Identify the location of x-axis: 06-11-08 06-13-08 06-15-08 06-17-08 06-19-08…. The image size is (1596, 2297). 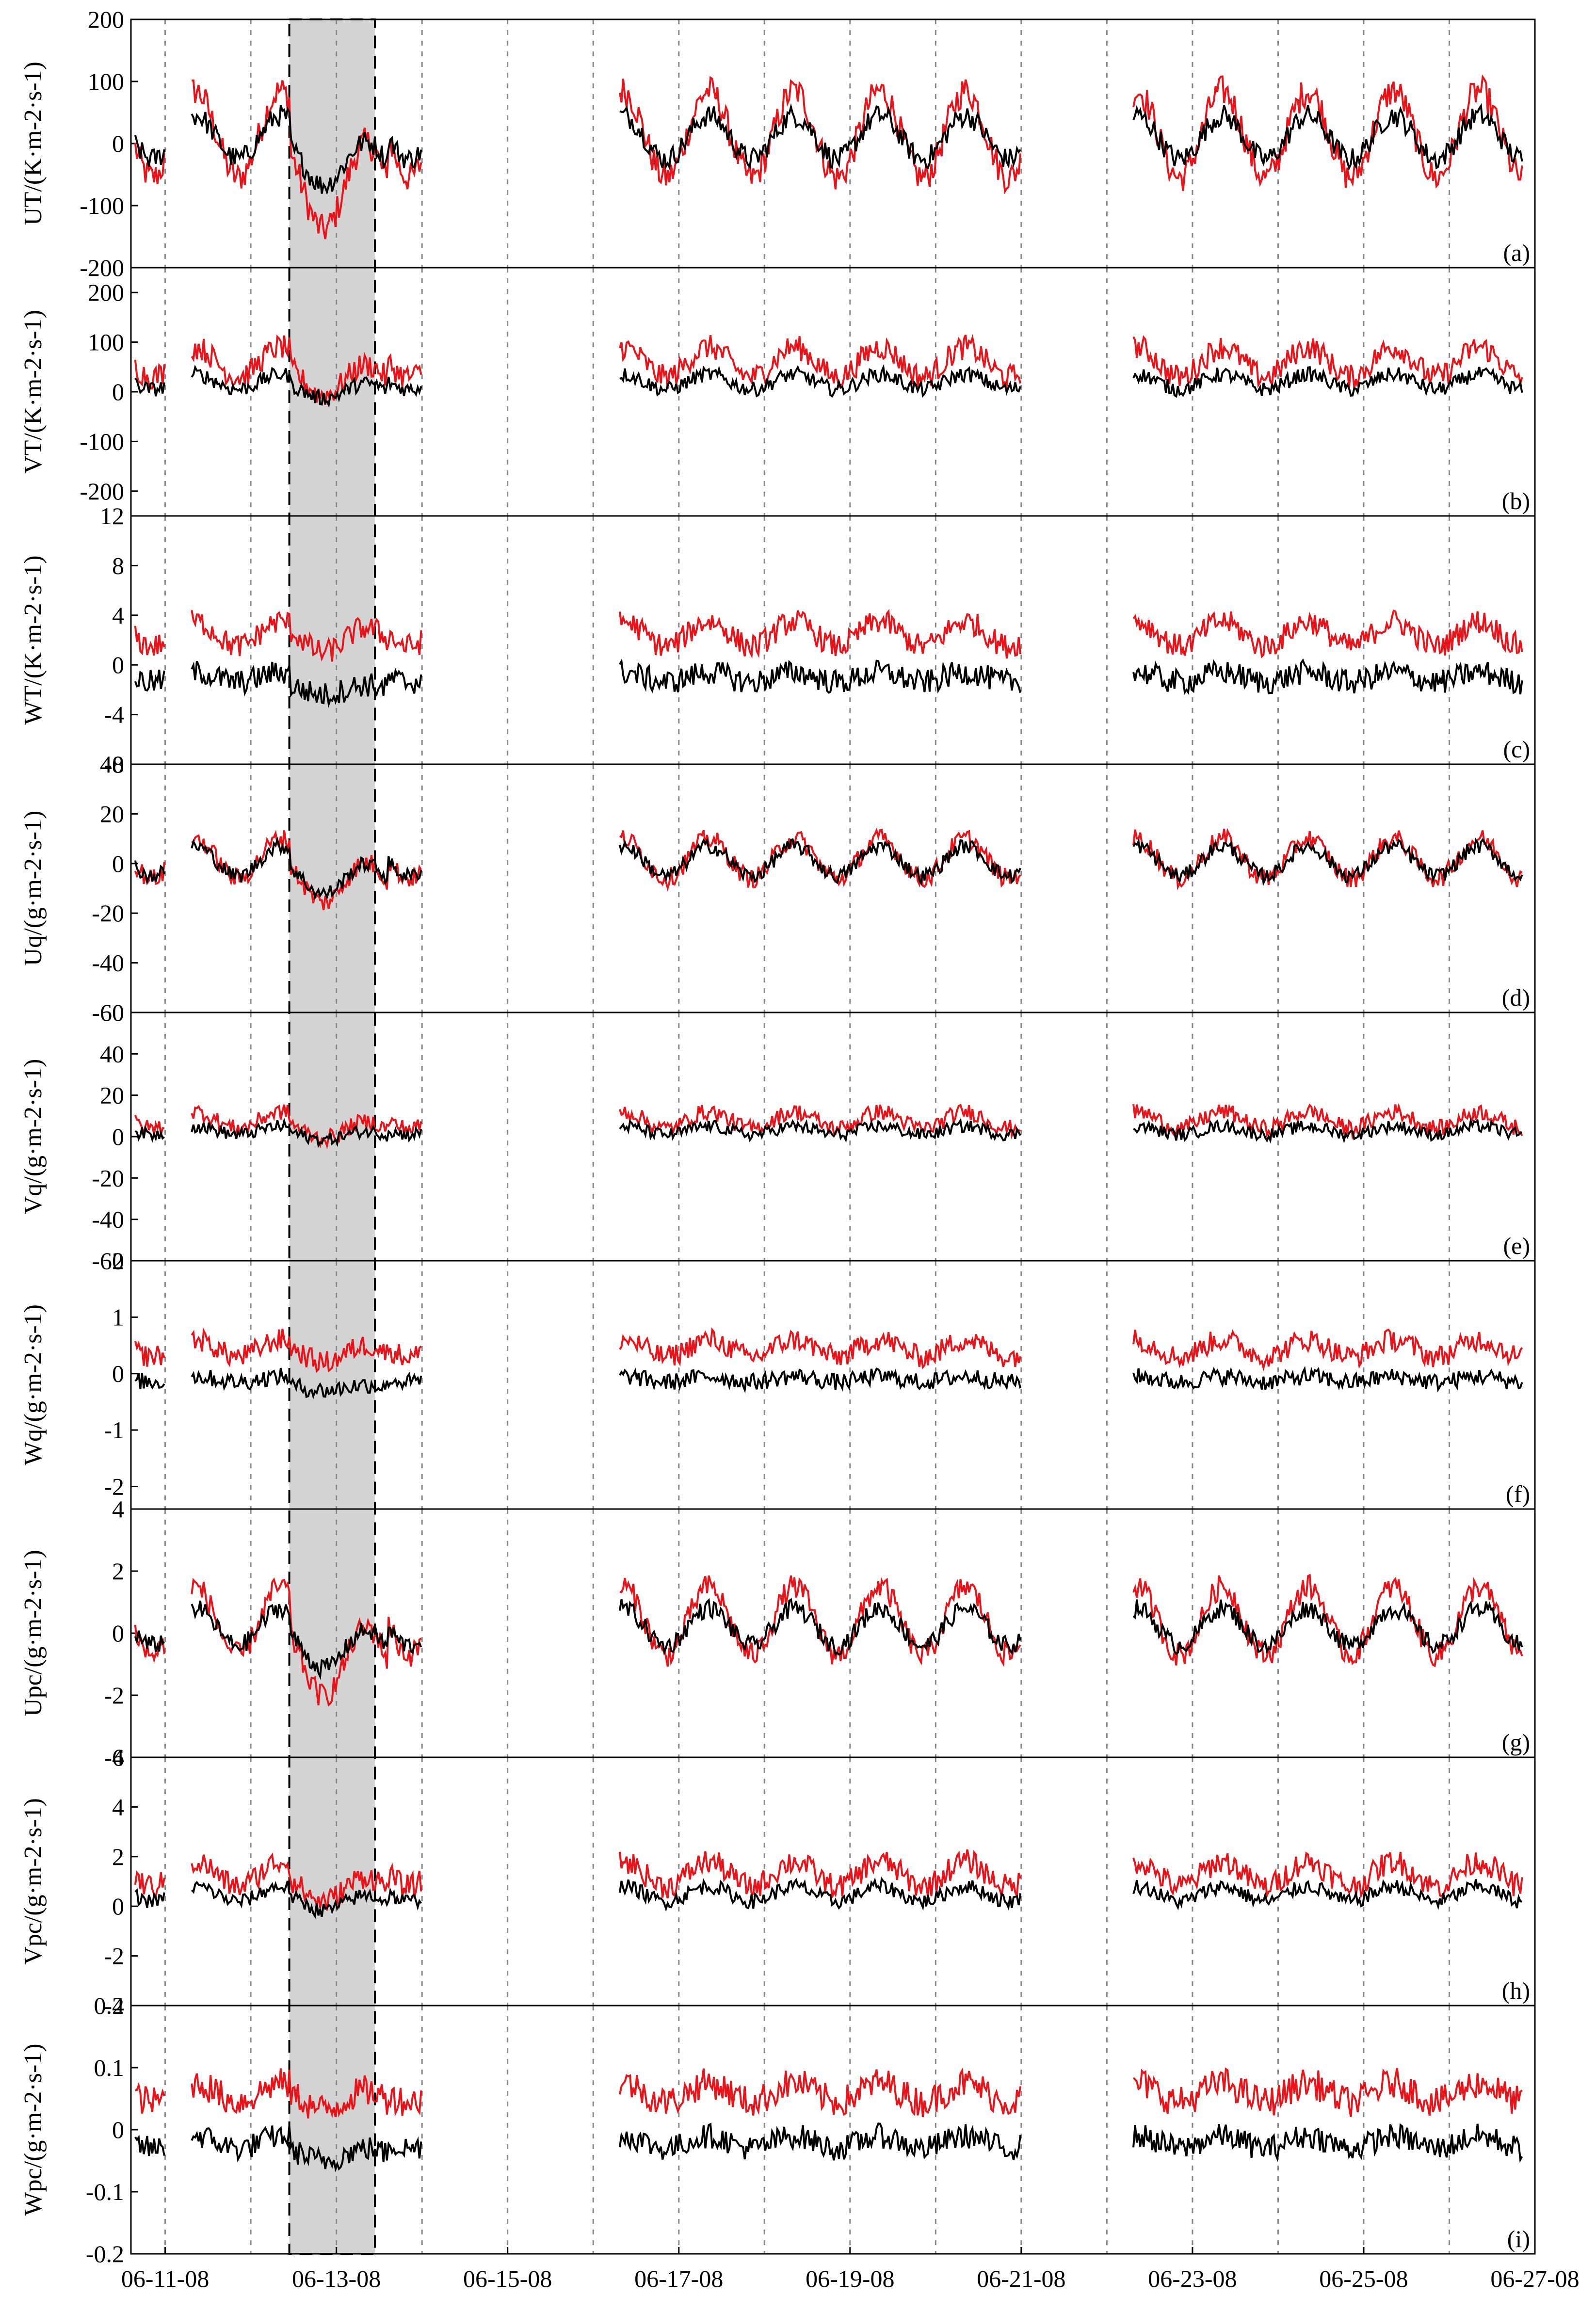
(851, 2269).